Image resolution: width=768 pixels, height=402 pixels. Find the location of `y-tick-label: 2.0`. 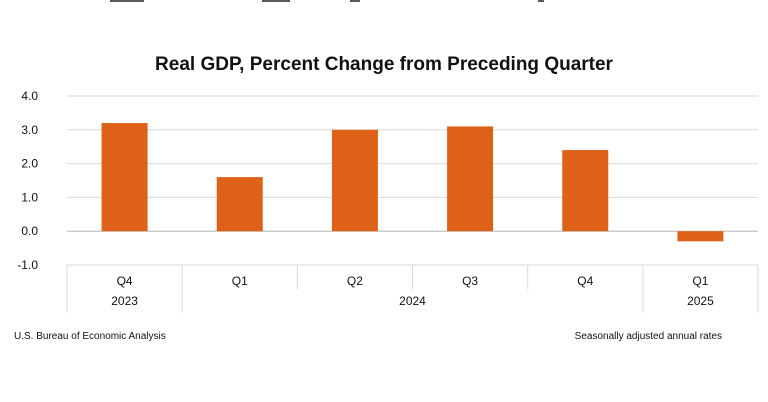

y-tick-label: 2.0 is located at coordinates (29, 164).